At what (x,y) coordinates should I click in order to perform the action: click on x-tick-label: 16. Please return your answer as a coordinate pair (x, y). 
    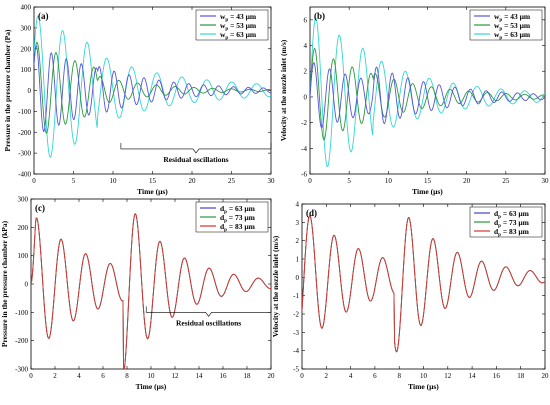
    Looking at the image, I should click on (224, 376).